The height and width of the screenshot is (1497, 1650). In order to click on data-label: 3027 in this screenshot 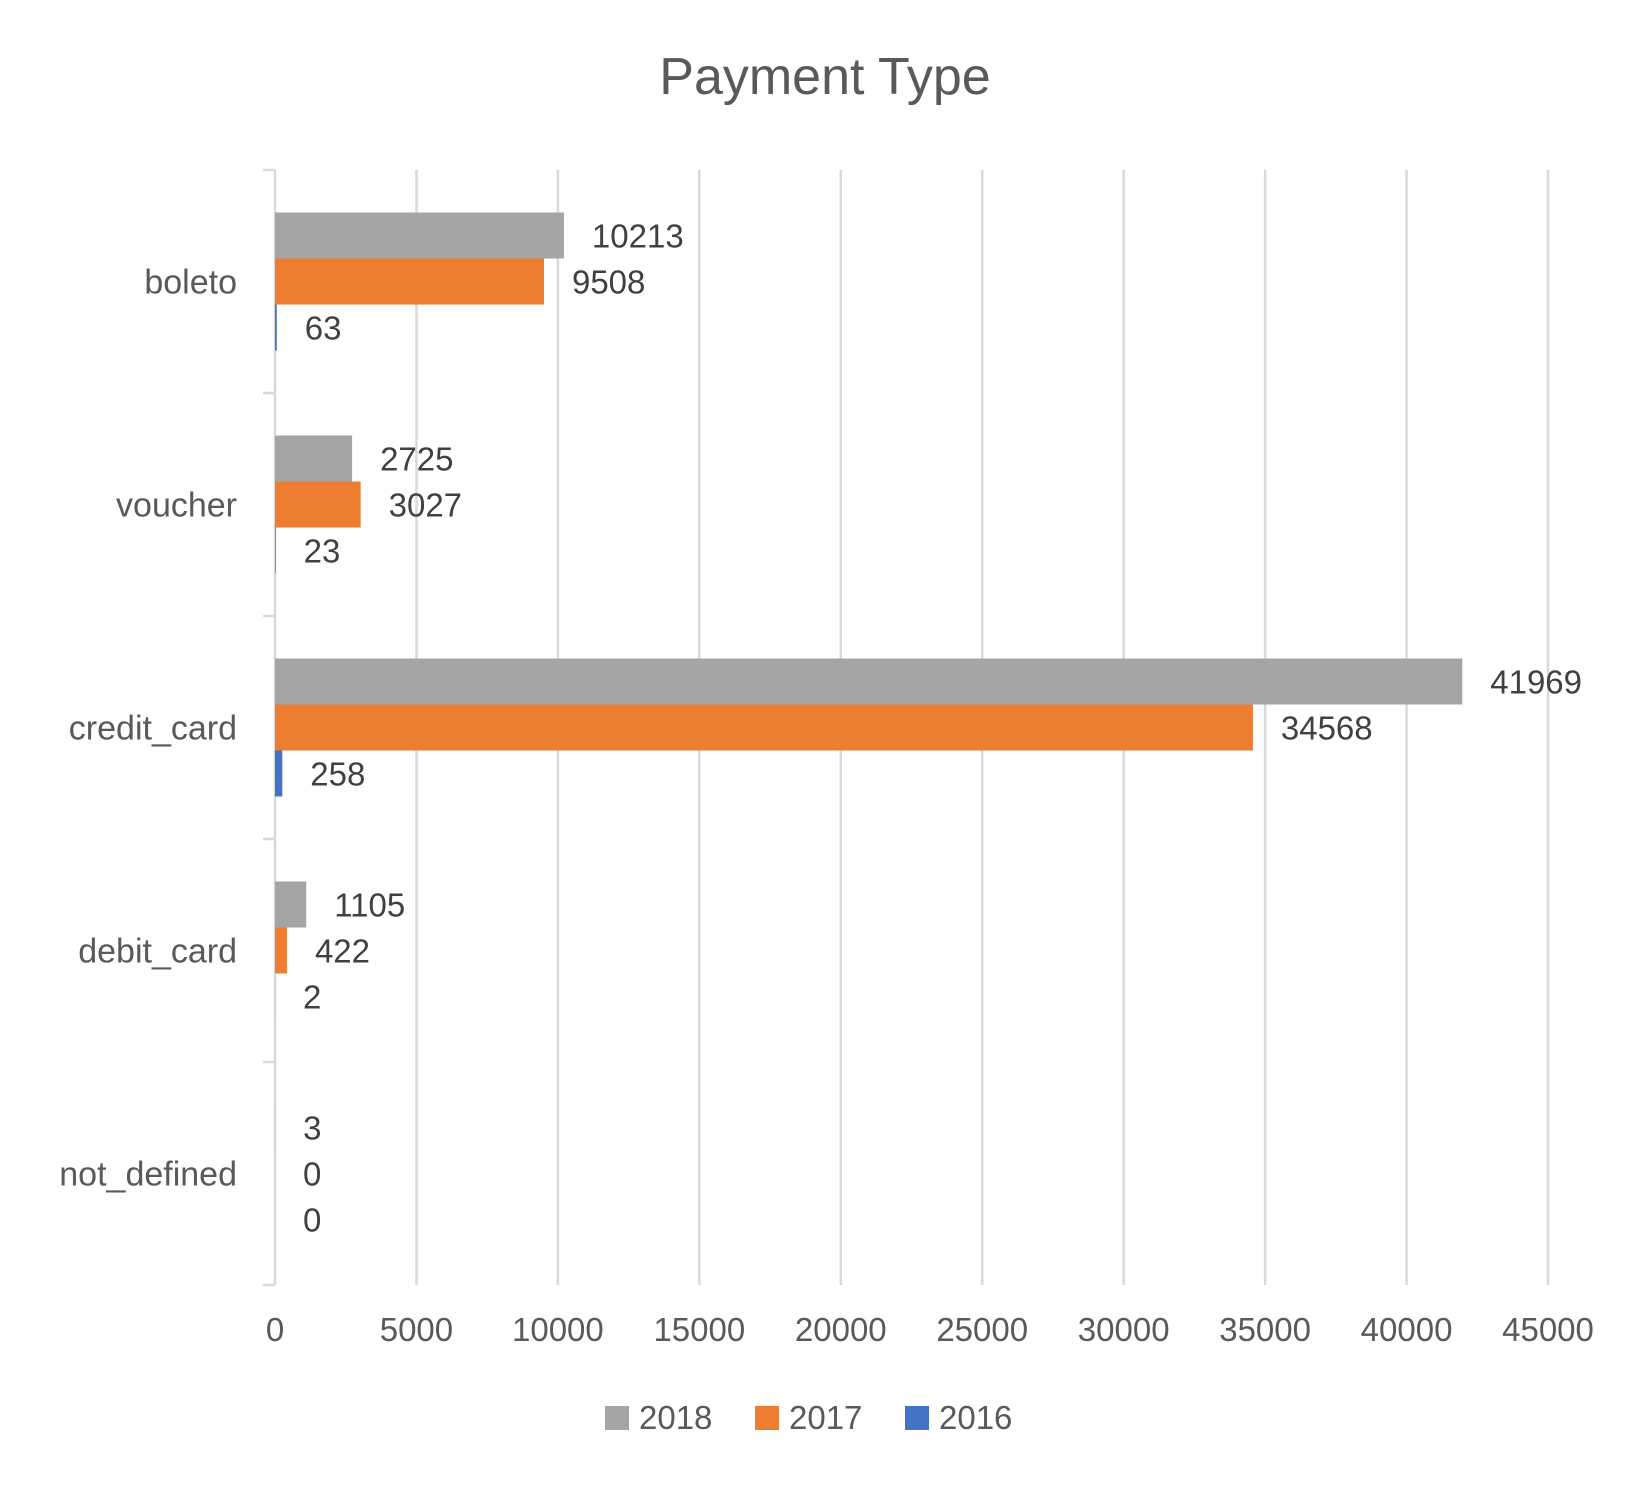, I will do `click(425, 505)`.